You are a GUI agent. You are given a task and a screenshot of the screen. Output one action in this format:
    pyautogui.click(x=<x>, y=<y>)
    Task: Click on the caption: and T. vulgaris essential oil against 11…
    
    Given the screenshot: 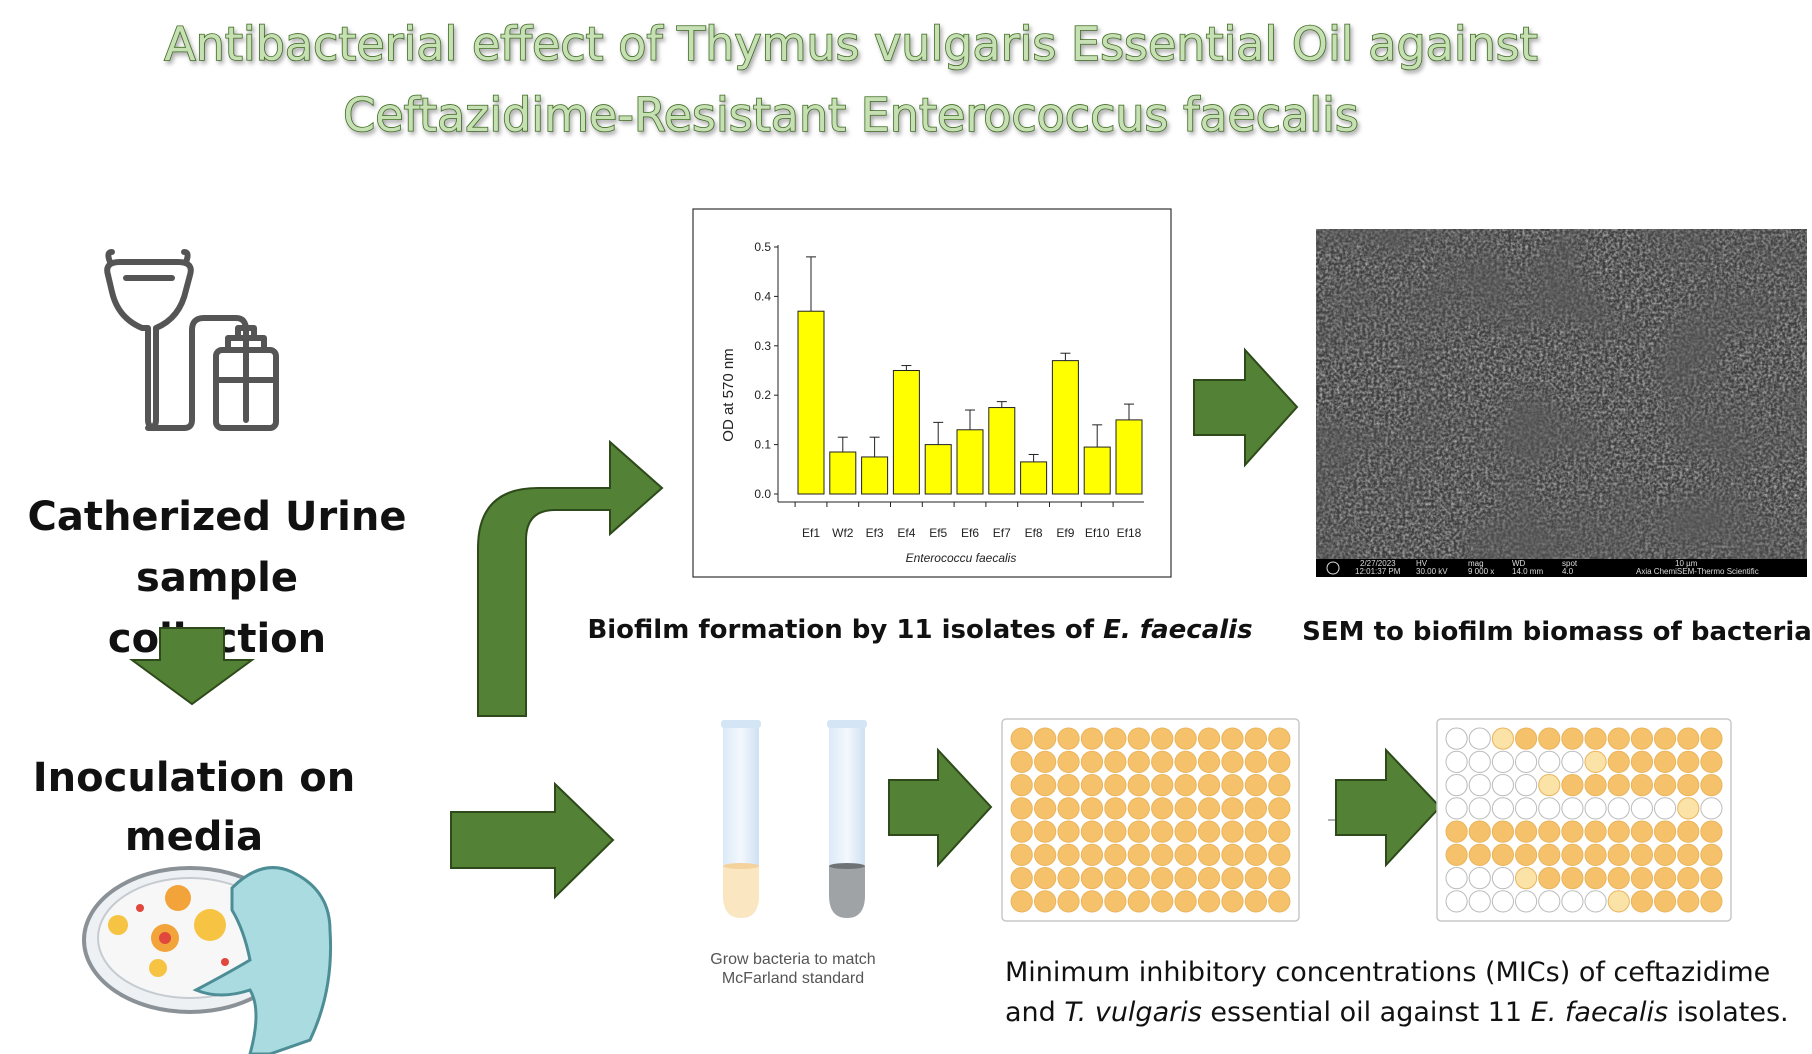 What is the action you would take?
    pyautogui.click(x=1397, y=1012)
    